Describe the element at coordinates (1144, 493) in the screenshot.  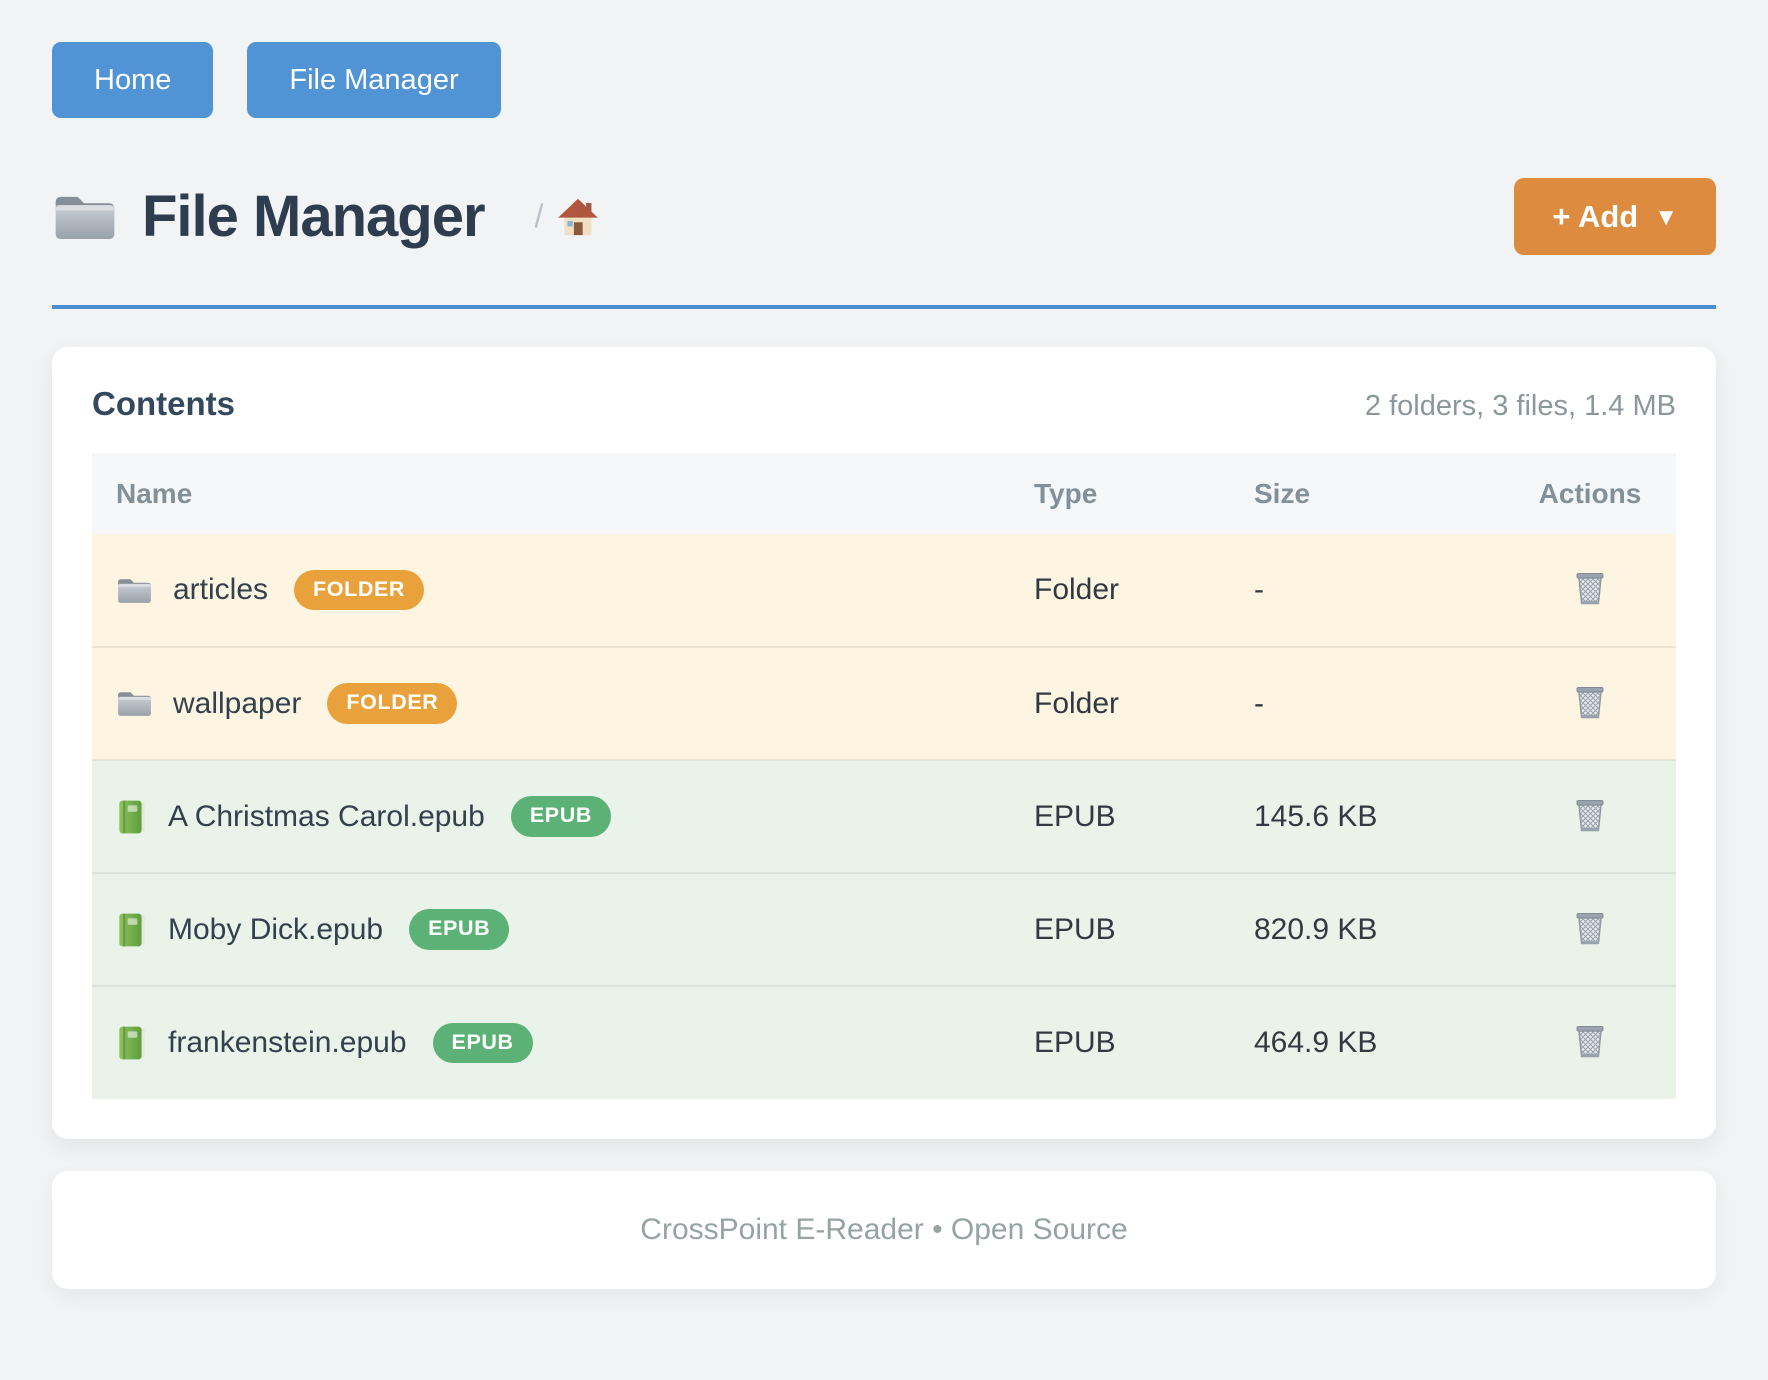
I see `column-header-type: Type` at that location.